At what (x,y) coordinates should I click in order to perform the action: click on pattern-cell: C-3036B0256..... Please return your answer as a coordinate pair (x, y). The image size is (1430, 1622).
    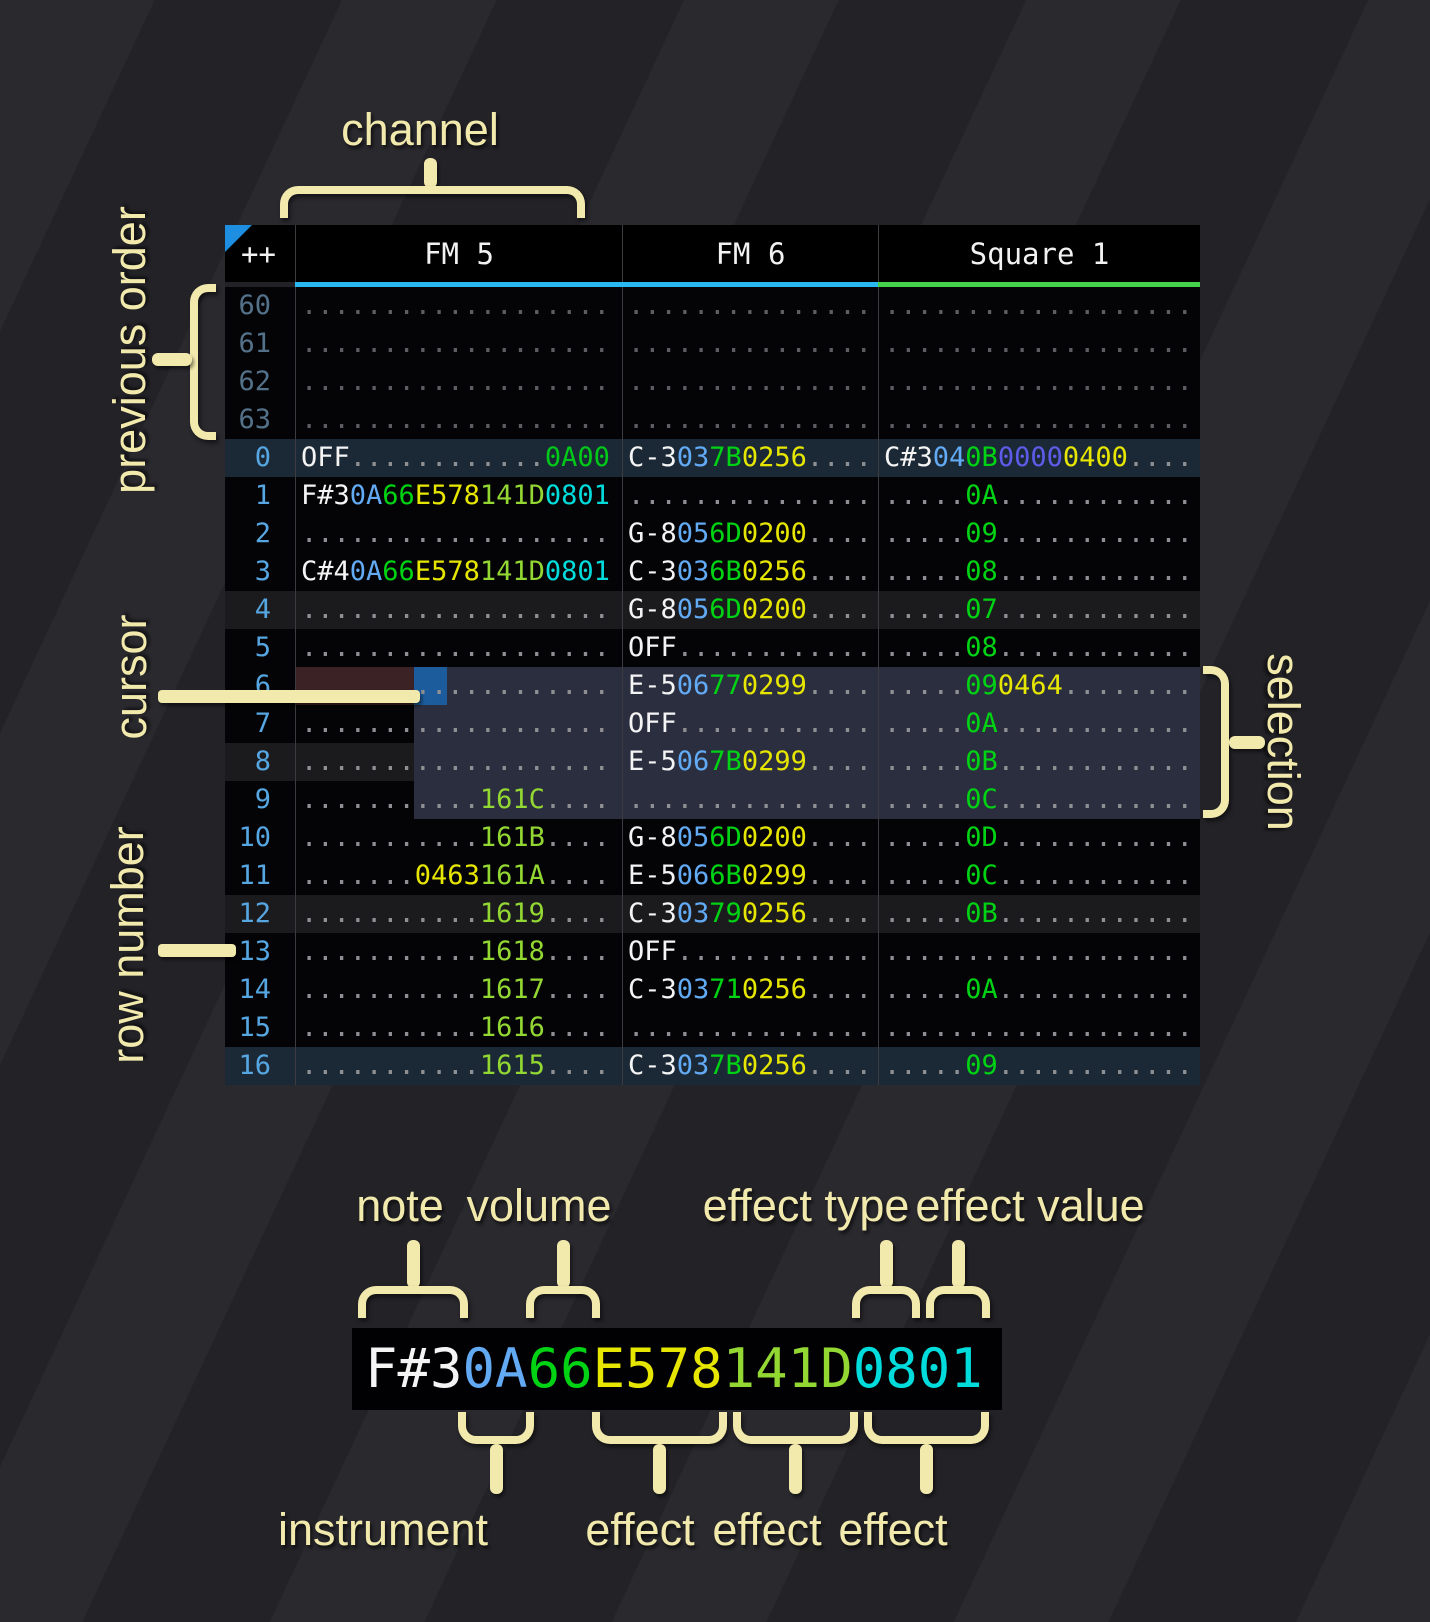
    Looking at the image, I should click on (750, 572).